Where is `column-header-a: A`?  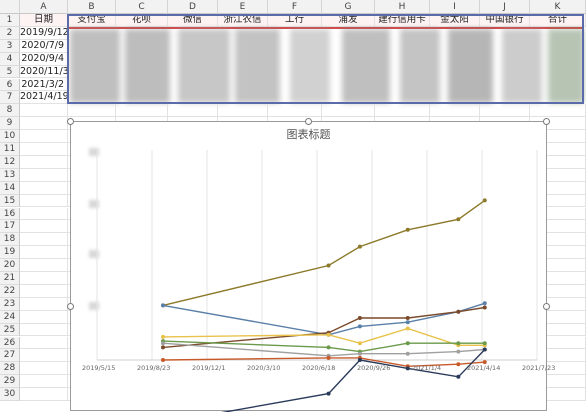 column-header-a: A is located at coordinates (44, 7).